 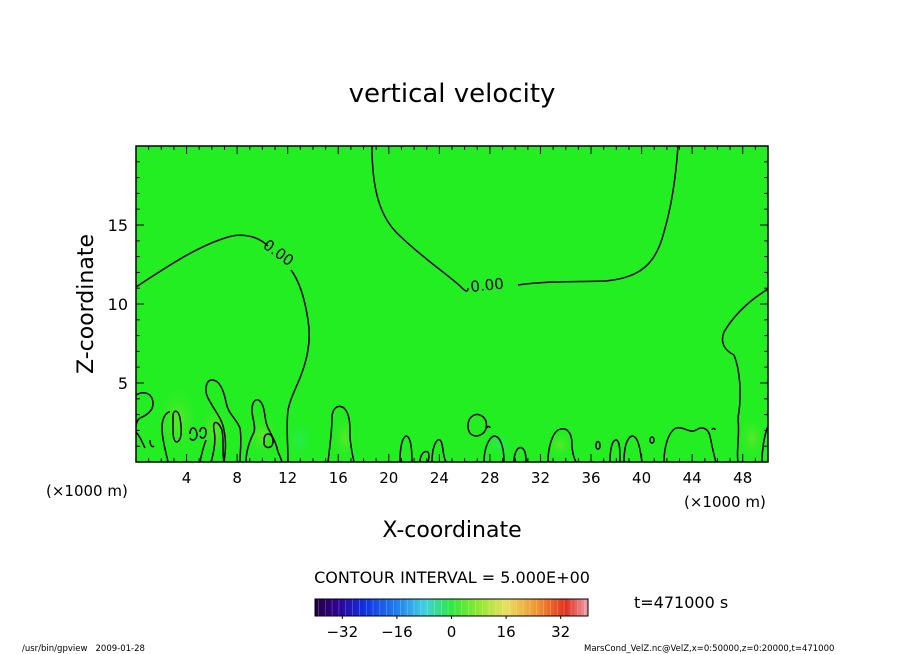 What do you see at coordinates (681, 602) in the screenshot?
I see `time-label: t=471000 s` at bounding box center [681, 602].